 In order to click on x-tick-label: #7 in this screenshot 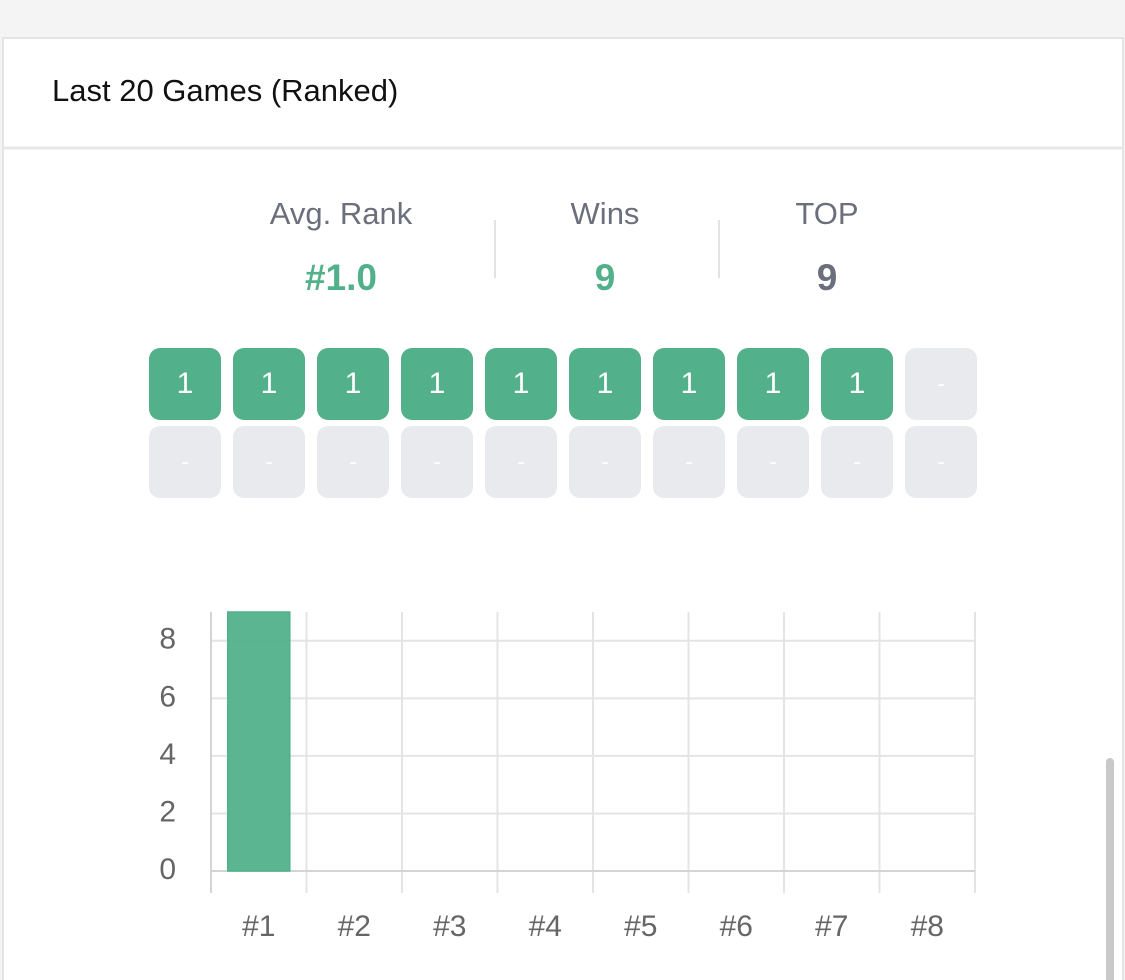, I will do `click(831, 926)`.